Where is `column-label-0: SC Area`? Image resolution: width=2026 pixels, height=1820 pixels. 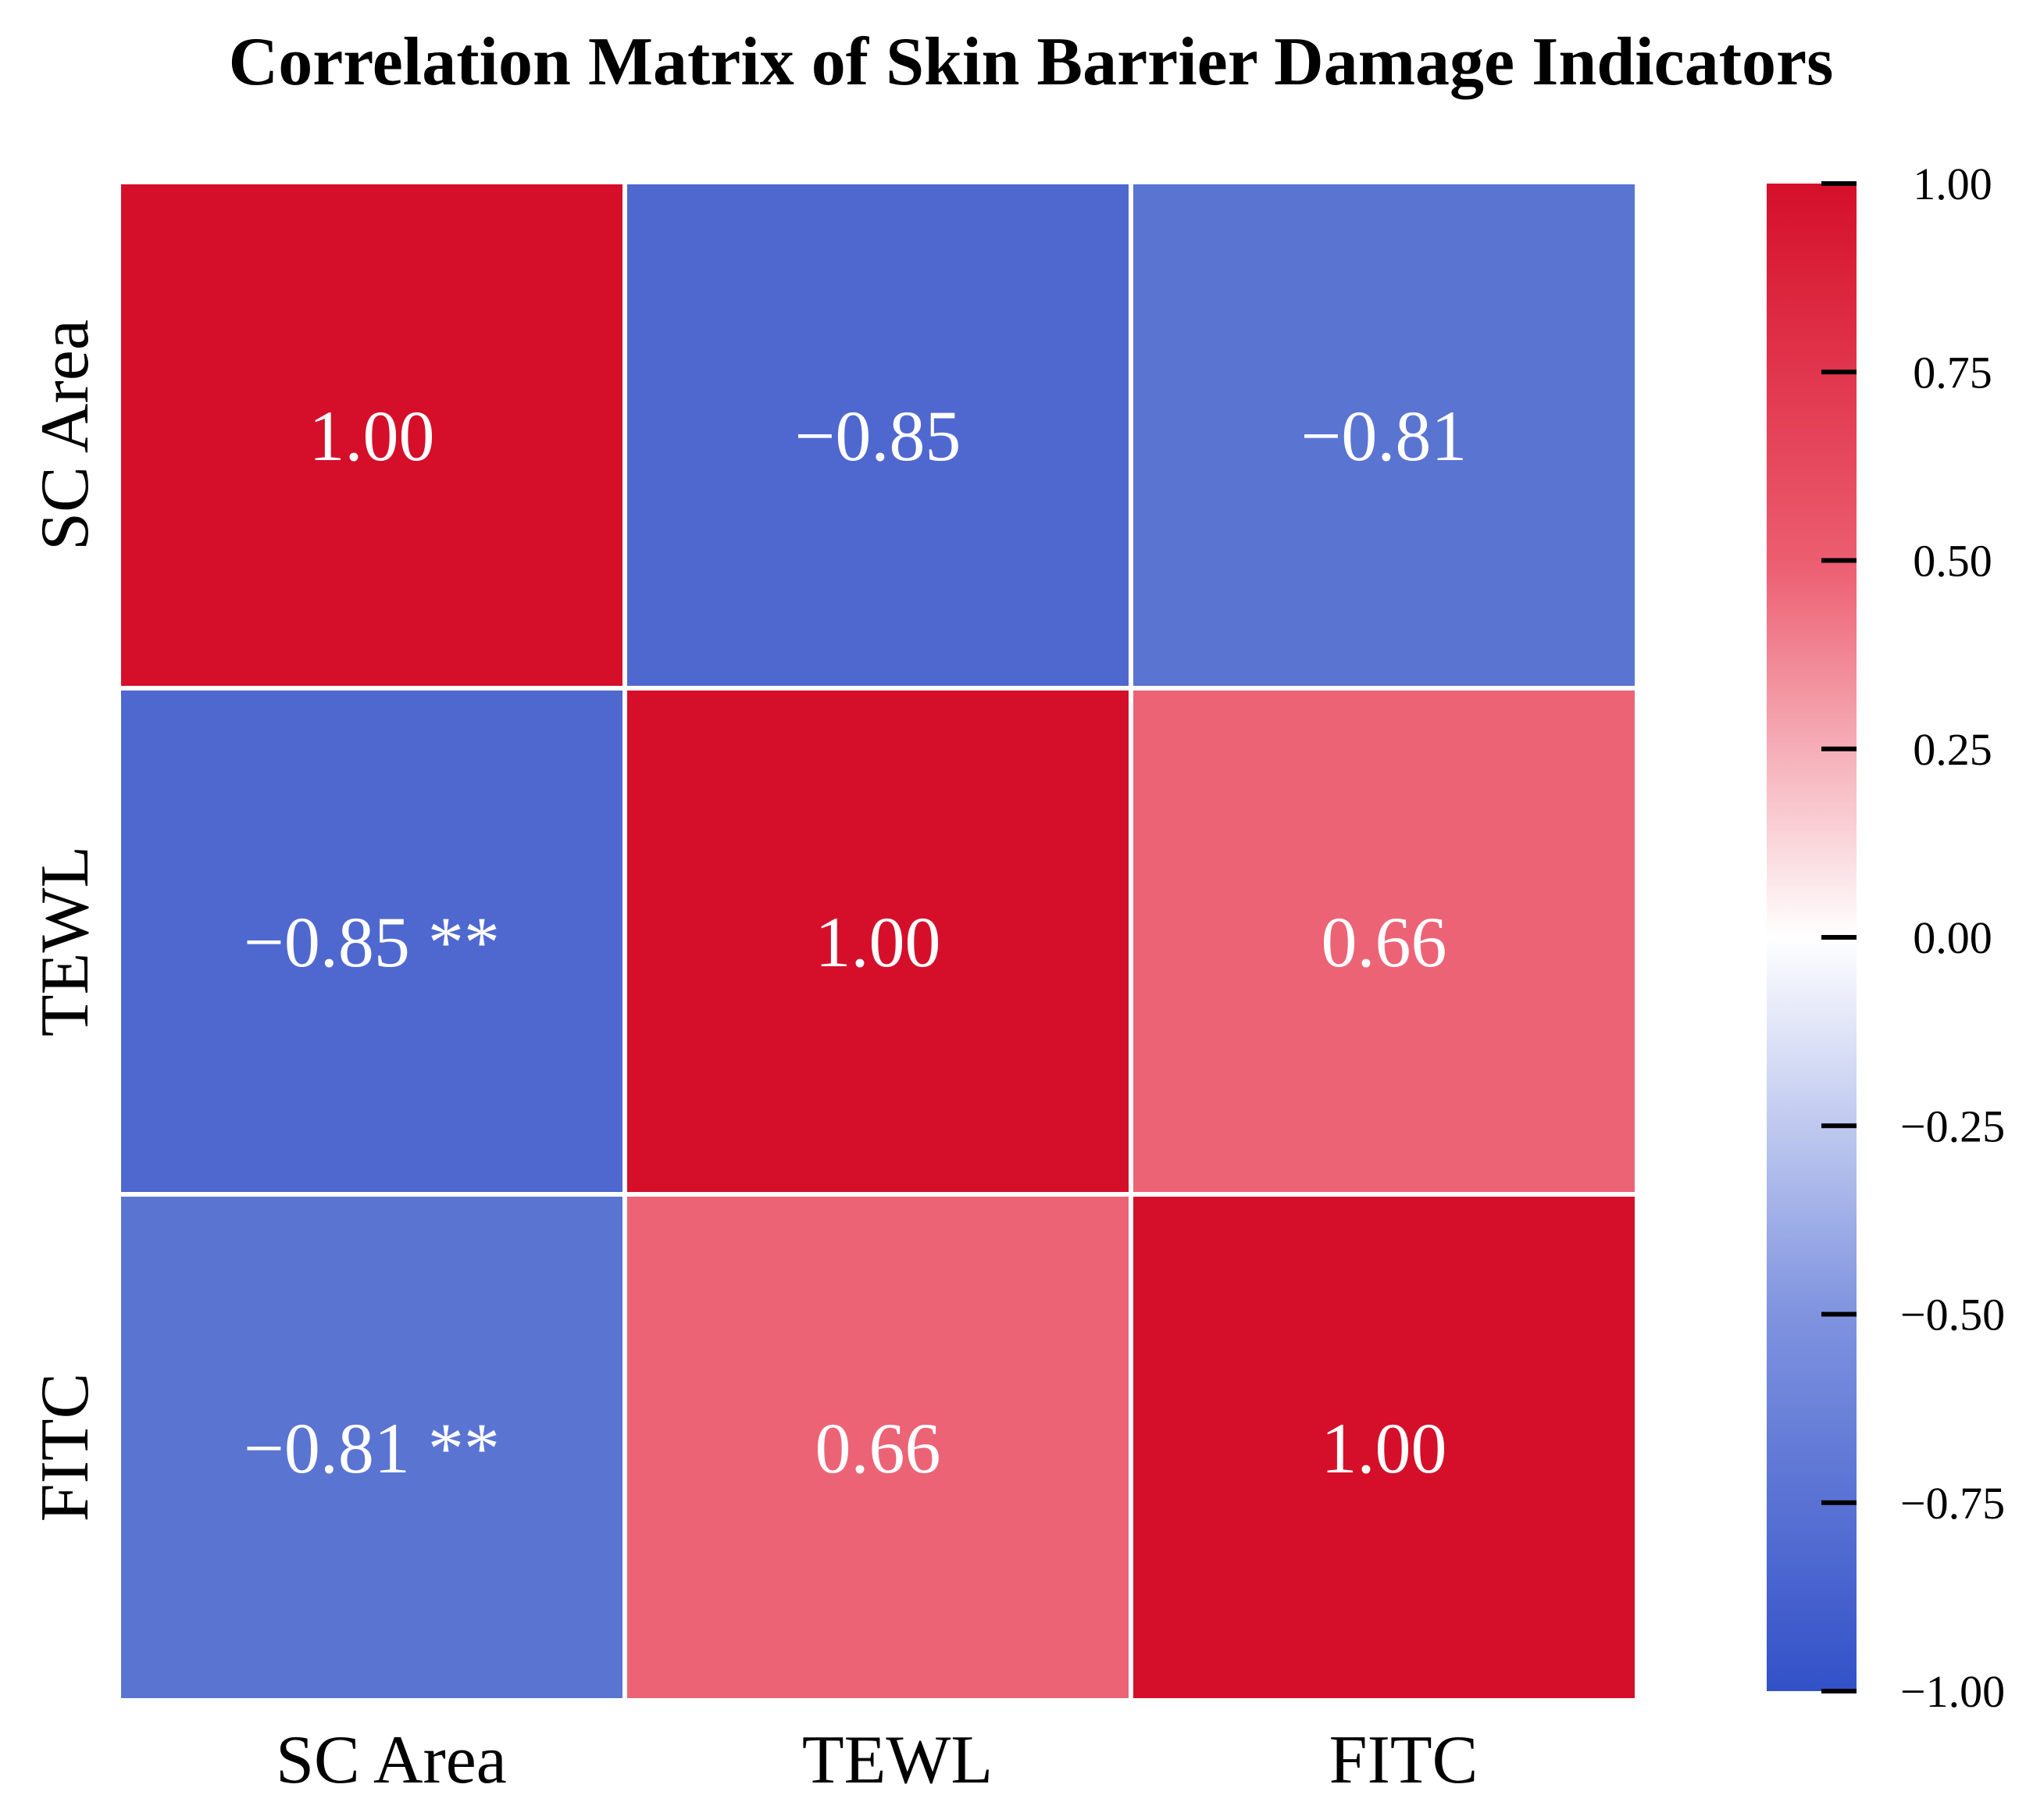 column-label-0: SC Area is located at coordinates (391, 1760).